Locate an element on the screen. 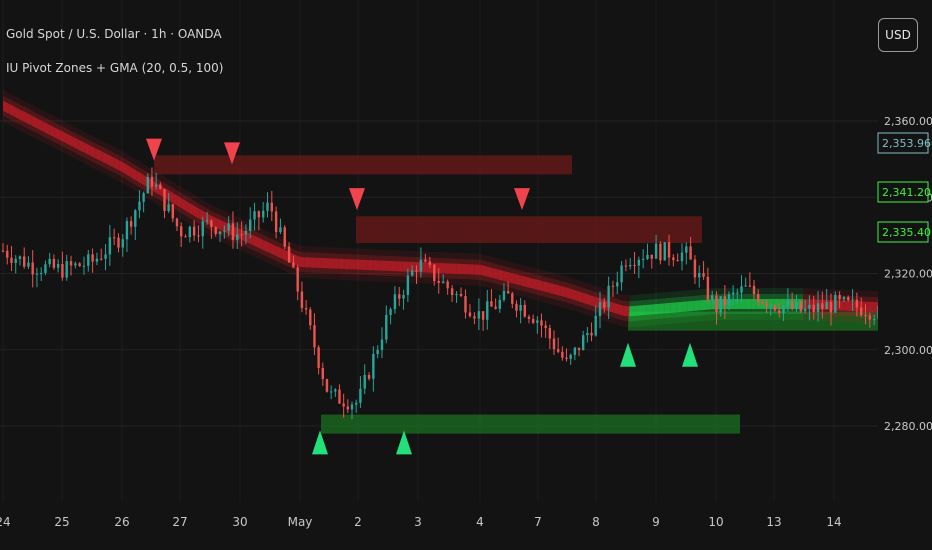  x-tick-label: 26 is located at coordinates (121, 522).